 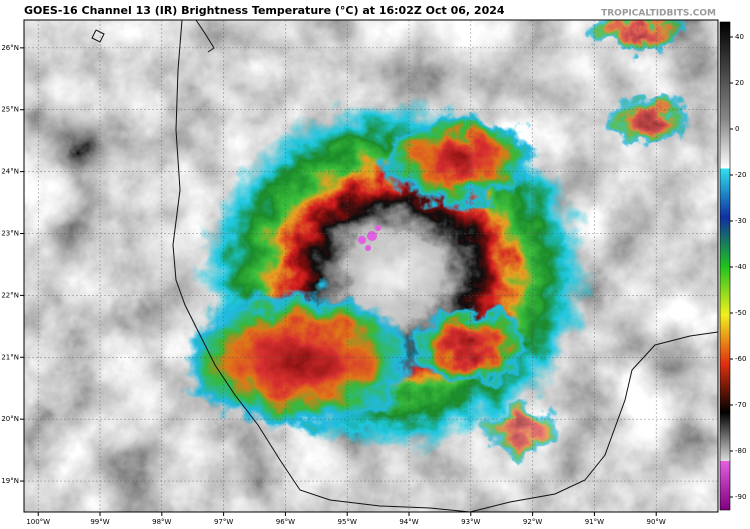 I want to click on y-tick-label: 26°N, so click(x=10, y=48).